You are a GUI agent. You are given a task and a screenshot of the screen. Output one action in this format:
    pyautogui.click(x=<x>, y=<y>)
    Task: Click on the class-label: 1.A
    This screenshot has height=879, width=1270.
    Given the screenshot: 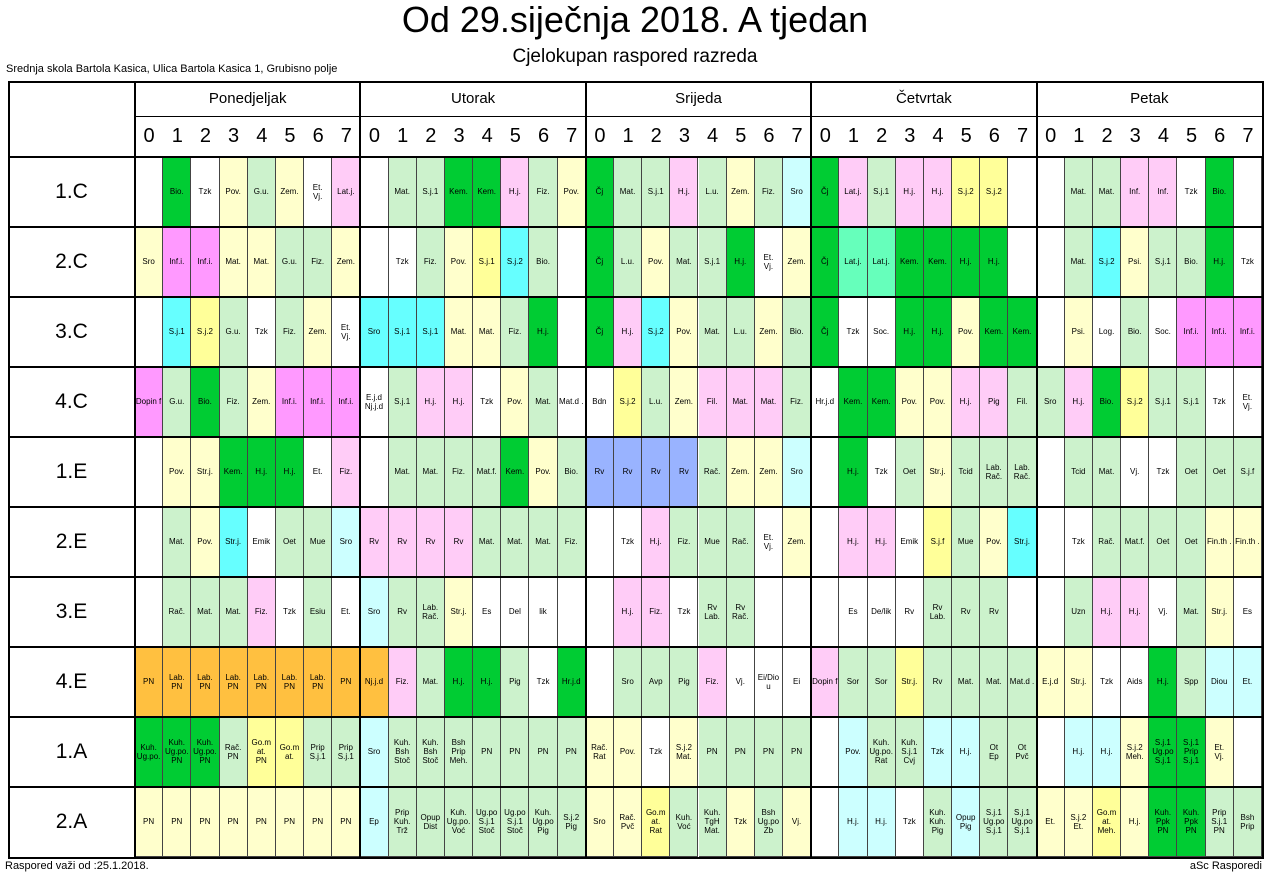 What is the action you would take?
    pyautogui.click(x=71, y=751)
    